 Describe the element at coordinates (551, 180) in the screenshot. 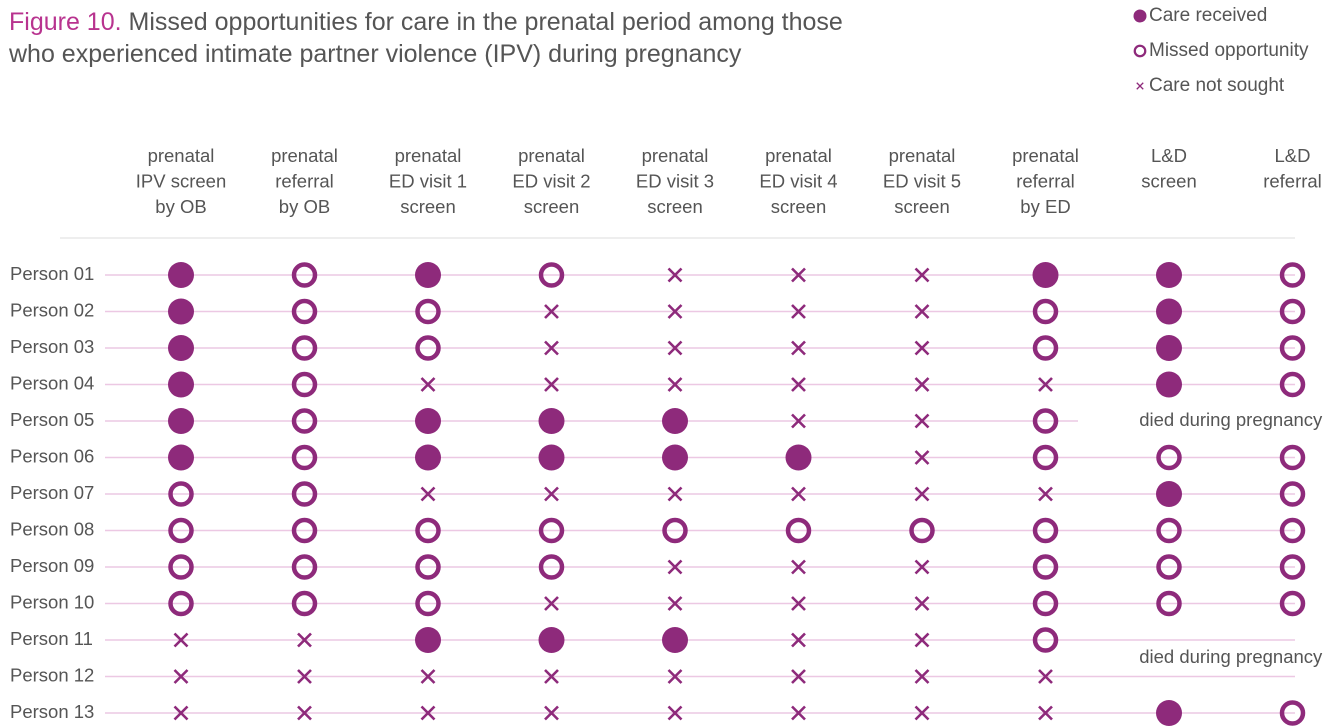

I see `column-header: ED visit 2` at that location.